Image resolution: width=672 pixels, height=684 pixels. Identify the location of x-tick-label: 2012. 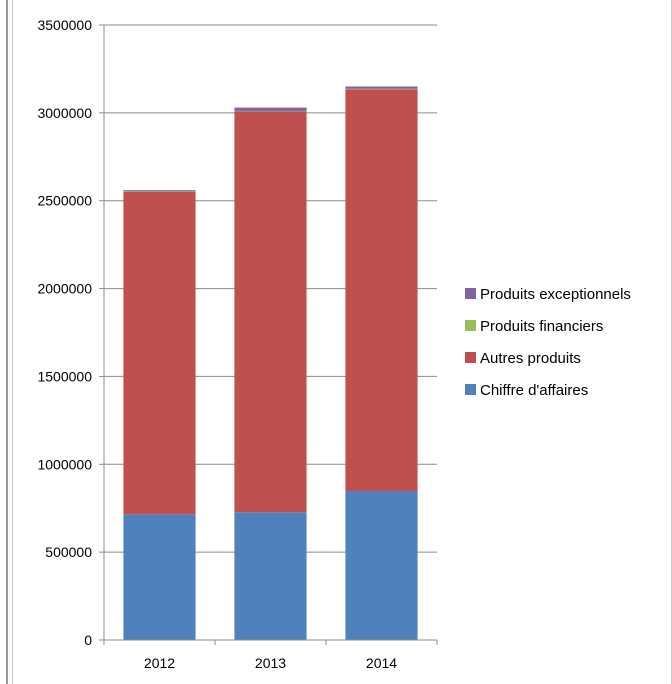
(159, 663).